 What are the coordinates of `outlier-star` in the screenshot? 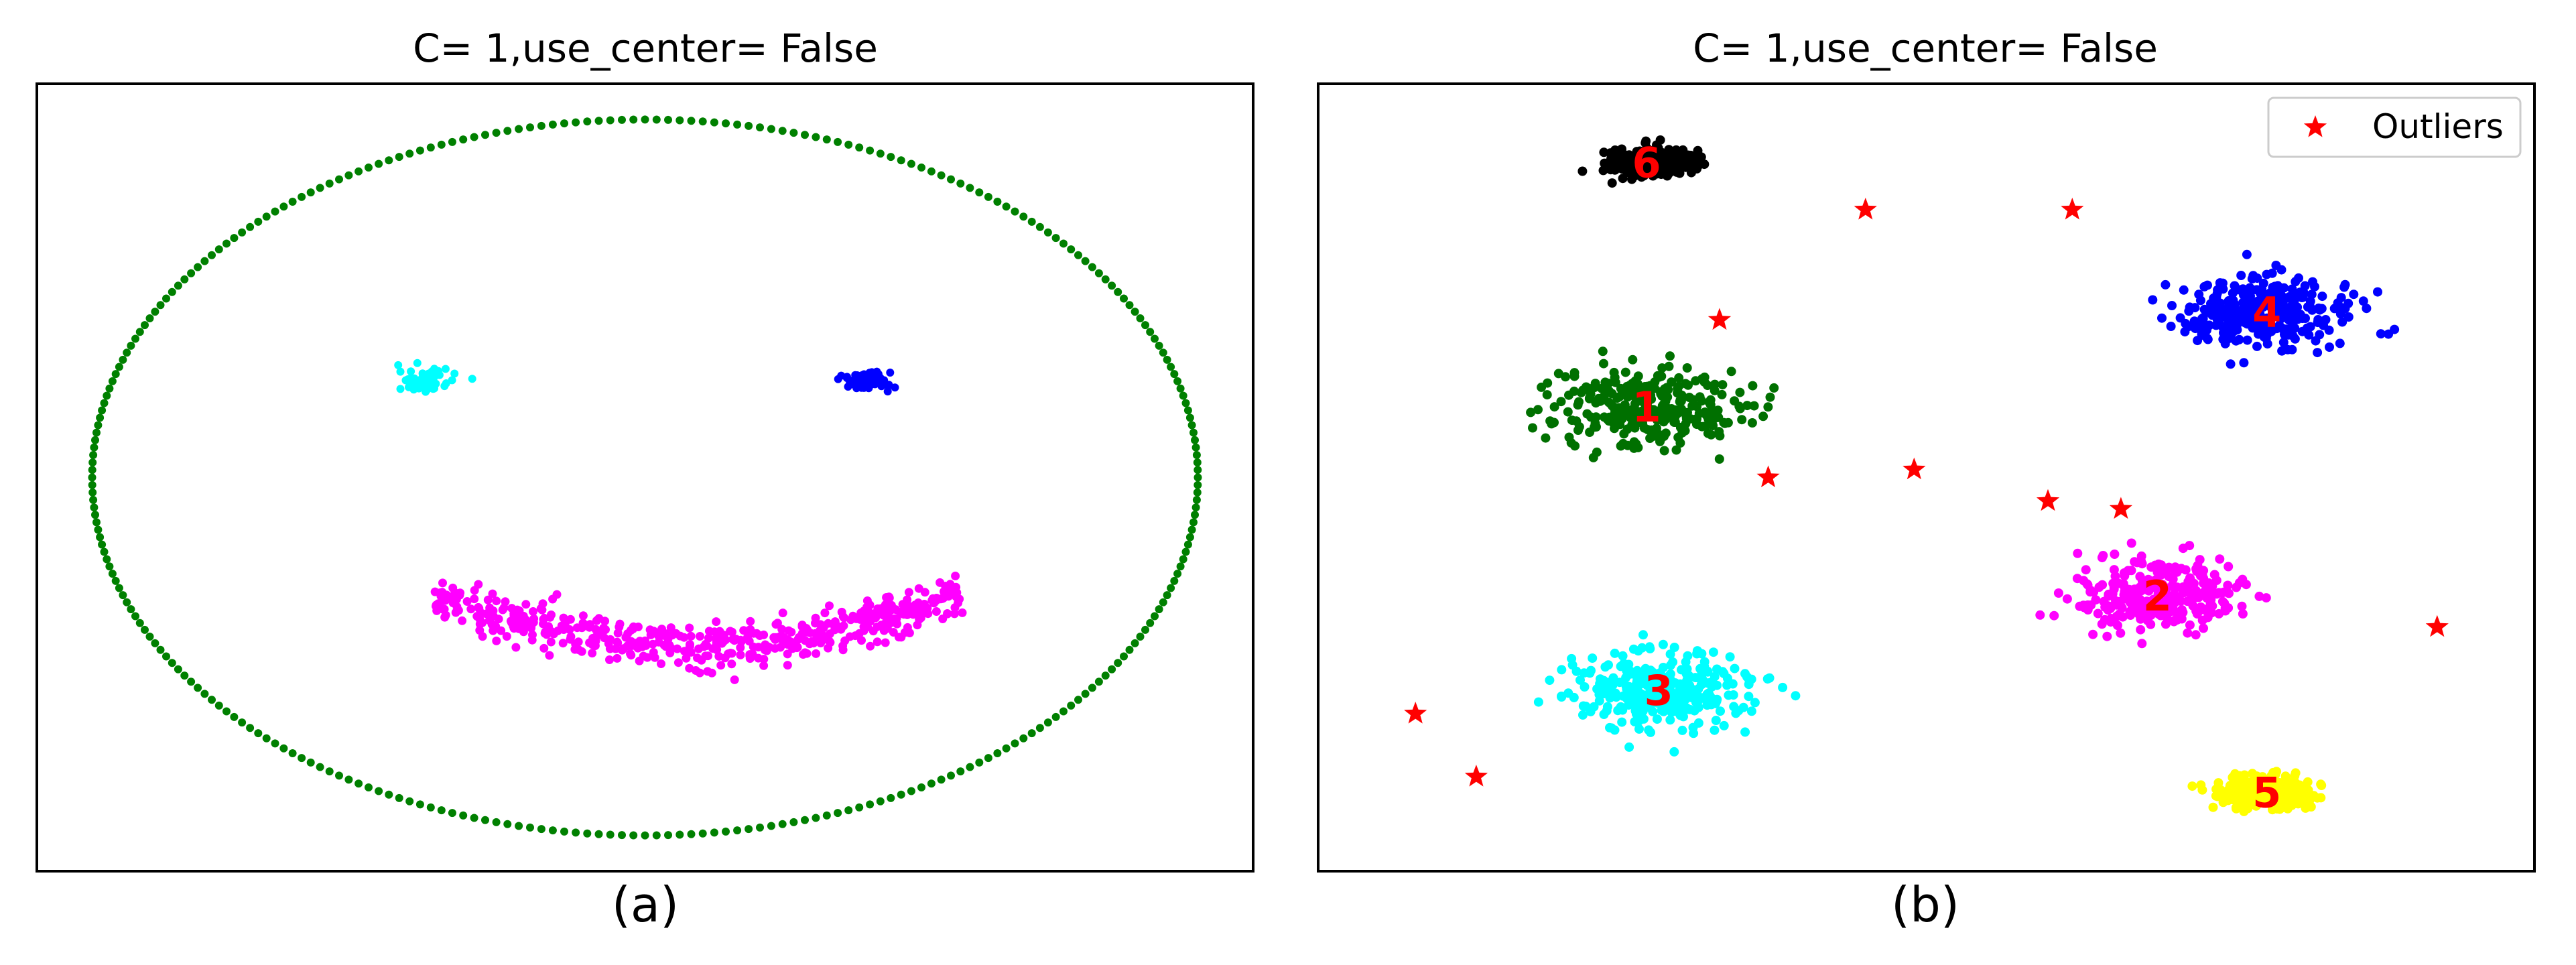 It's located at (2072, 209).